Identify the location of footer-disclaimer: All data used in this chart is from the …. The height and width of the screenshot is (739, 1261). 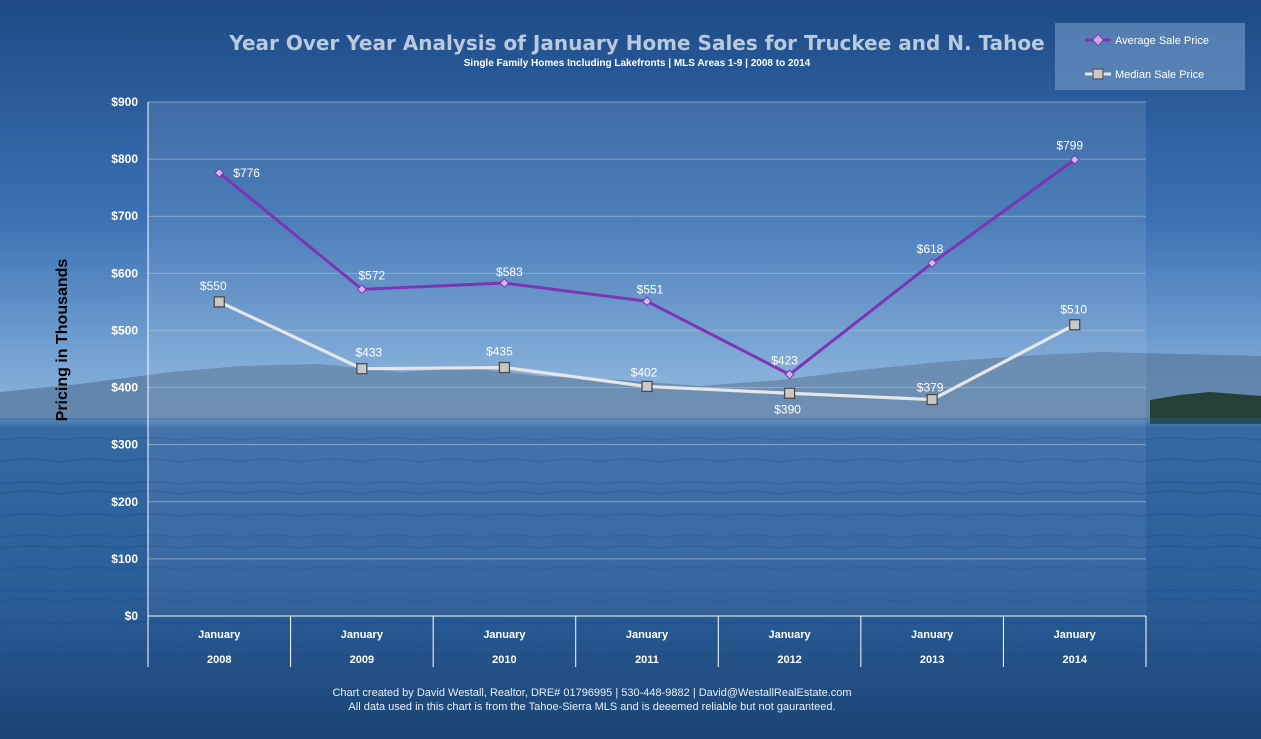
(591, 707).